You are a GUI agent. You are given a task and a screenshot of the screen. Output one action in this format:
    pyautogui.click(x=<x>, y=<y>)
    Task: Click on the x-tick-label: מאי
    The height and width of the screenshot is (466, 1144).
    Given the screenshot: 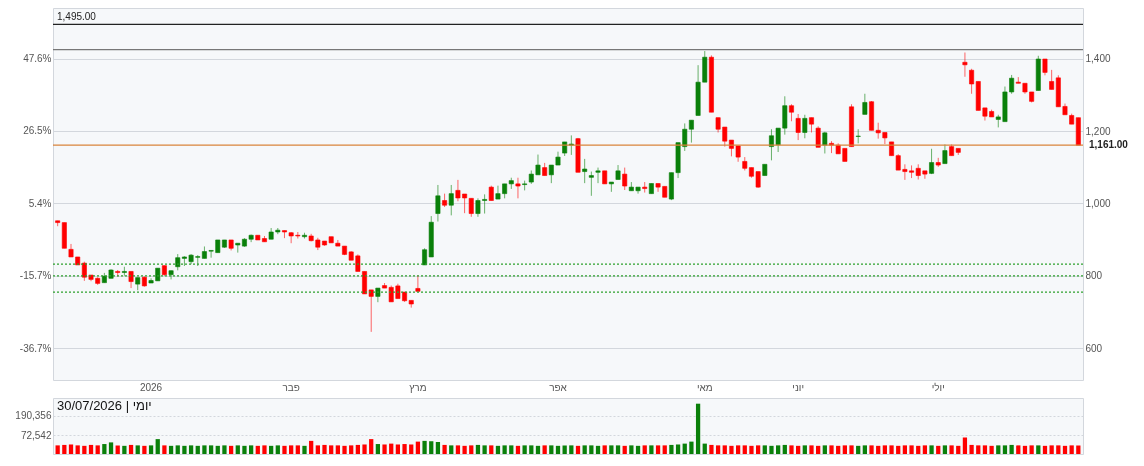 What is the action you would take?
    pyautogui.click(x=704, y=387)
    